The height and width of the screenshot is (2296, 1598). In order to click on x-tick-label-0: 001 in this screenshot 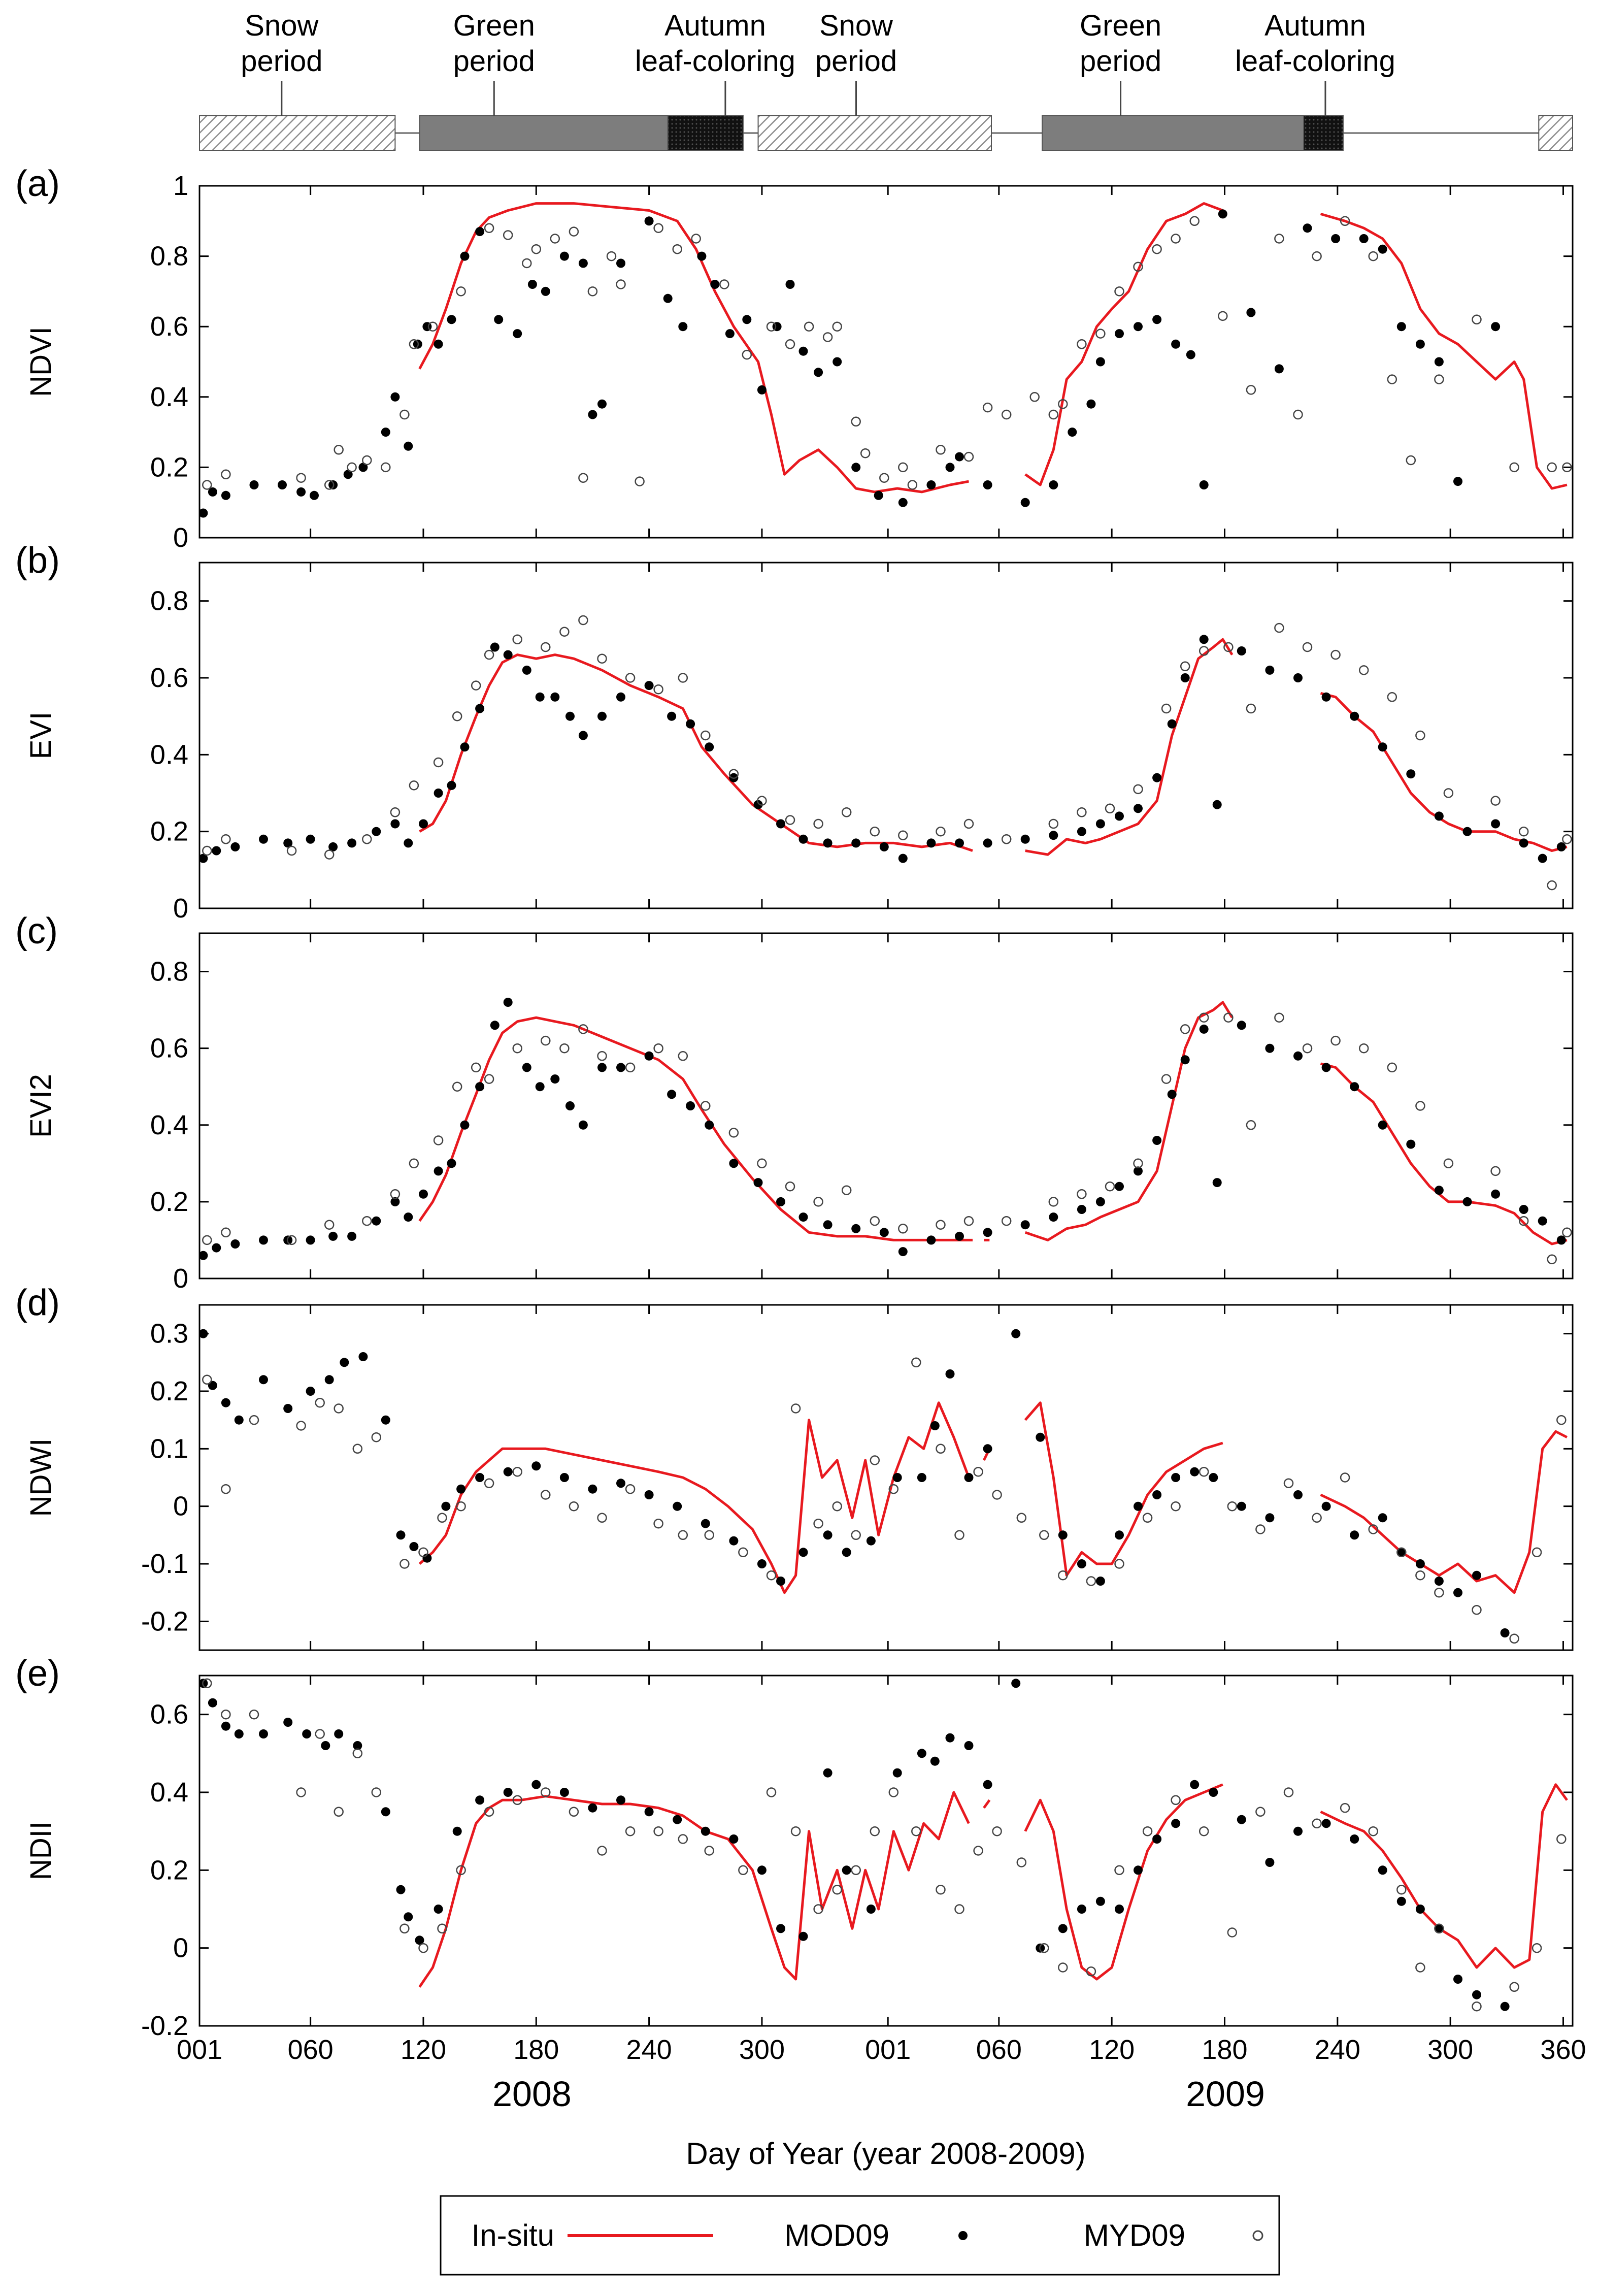, I will do `click(199, 2050)`.